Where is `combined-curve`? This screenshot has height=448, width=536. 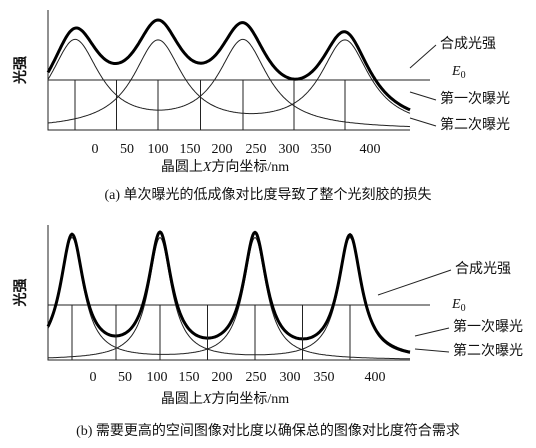 combined-curve is located at coordinates (228, 65).